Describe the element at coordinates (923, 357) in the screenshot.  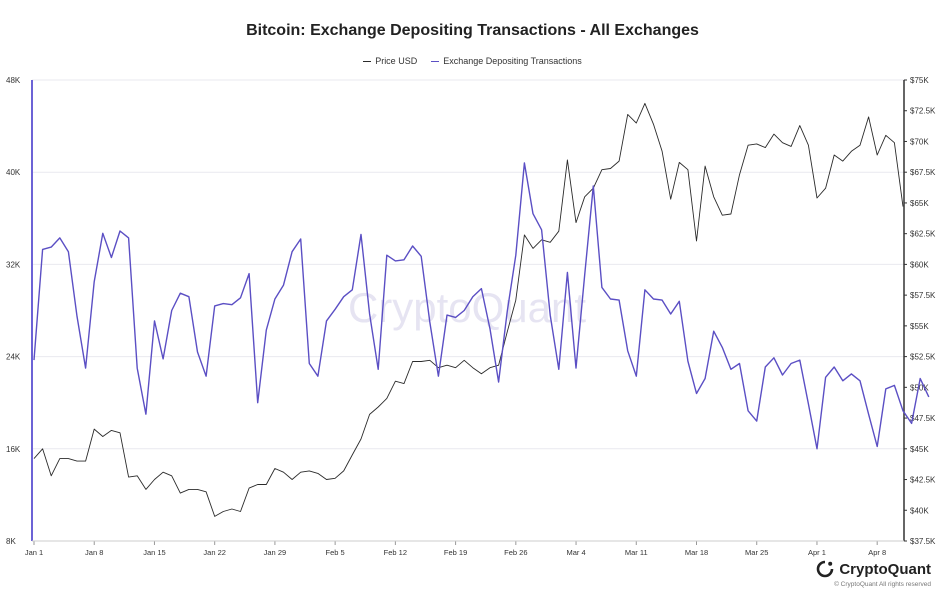
I see `right-tick-label: $52.5K` at that location.